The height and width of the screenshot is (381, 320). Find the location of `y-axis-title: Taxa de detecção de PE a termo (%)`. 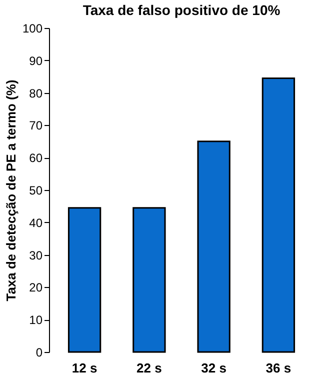

y-axis-title: Taxa de detecção de PE a termo (%) is located at coordinates (10, 191).